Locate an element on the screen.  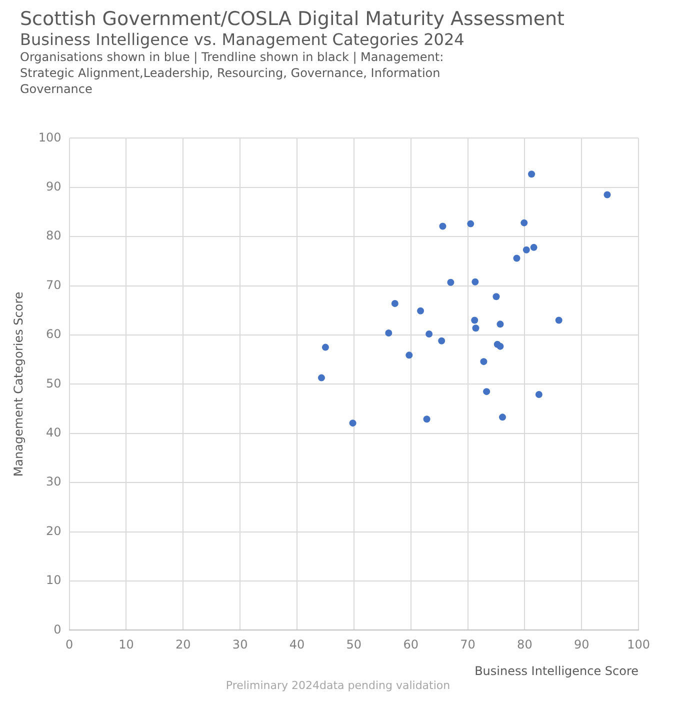
y-tick-label: 90 is located at coordinates (54, 187).